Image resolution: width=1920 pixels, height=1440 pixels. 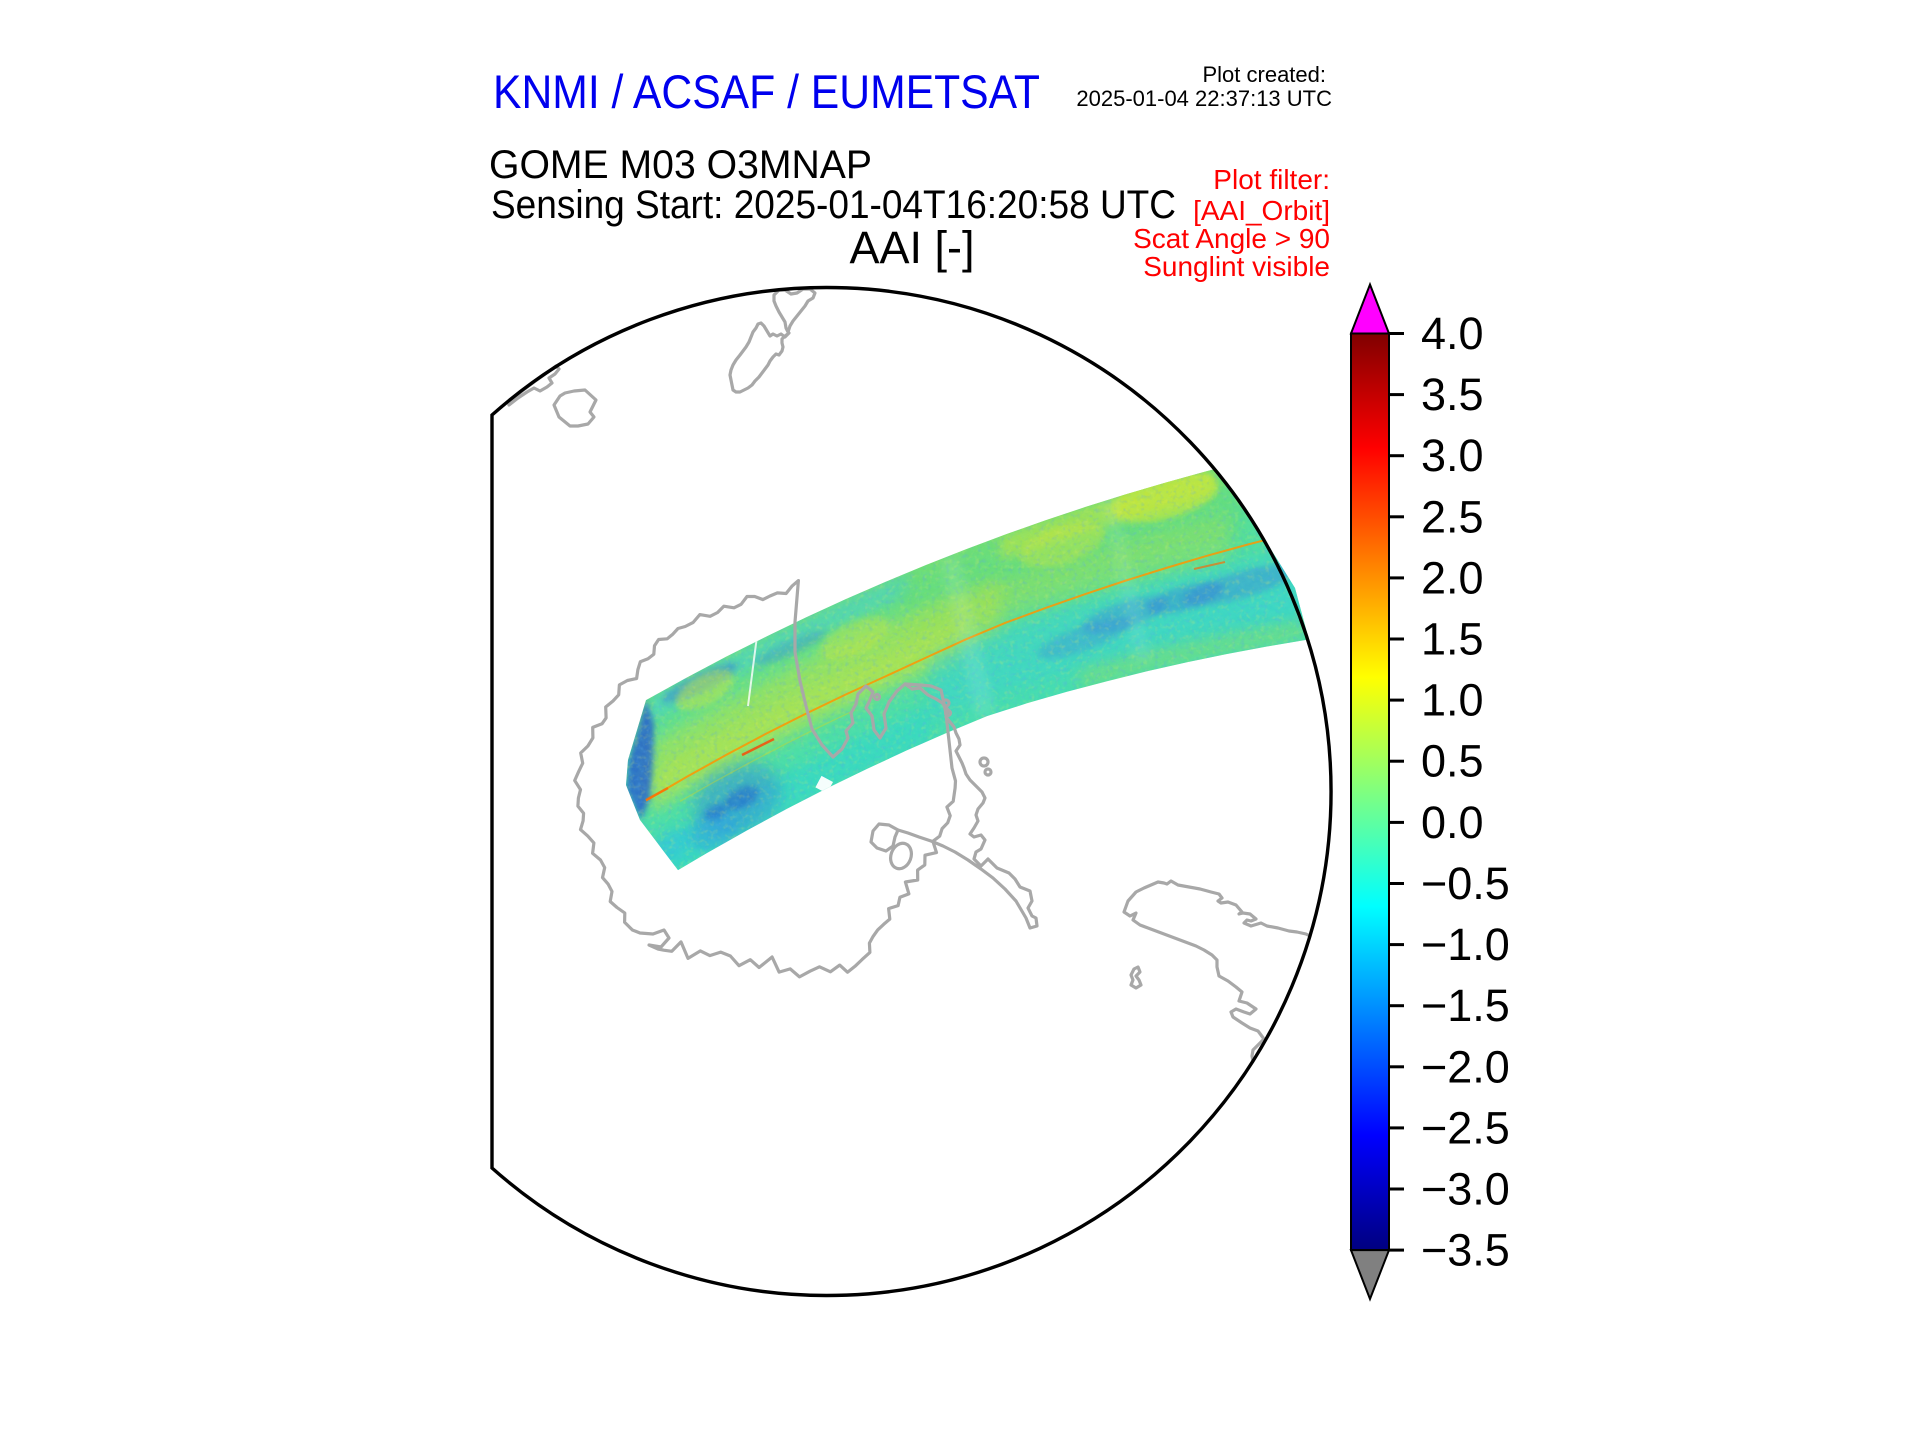 I want to click on svg-text: −2.0, so click(x=1465, y=1066).